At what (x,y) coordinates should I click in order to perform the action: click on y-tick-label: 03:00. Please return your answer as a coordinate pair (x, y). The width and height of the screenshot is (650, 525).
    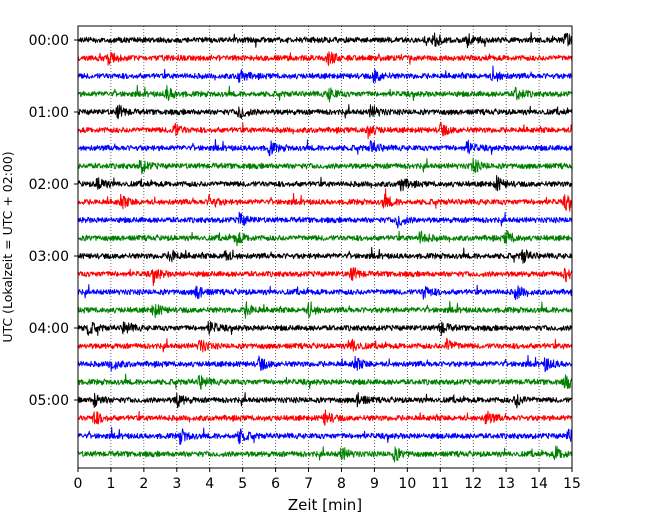
    Looking at the image, I should click on (49, 257).